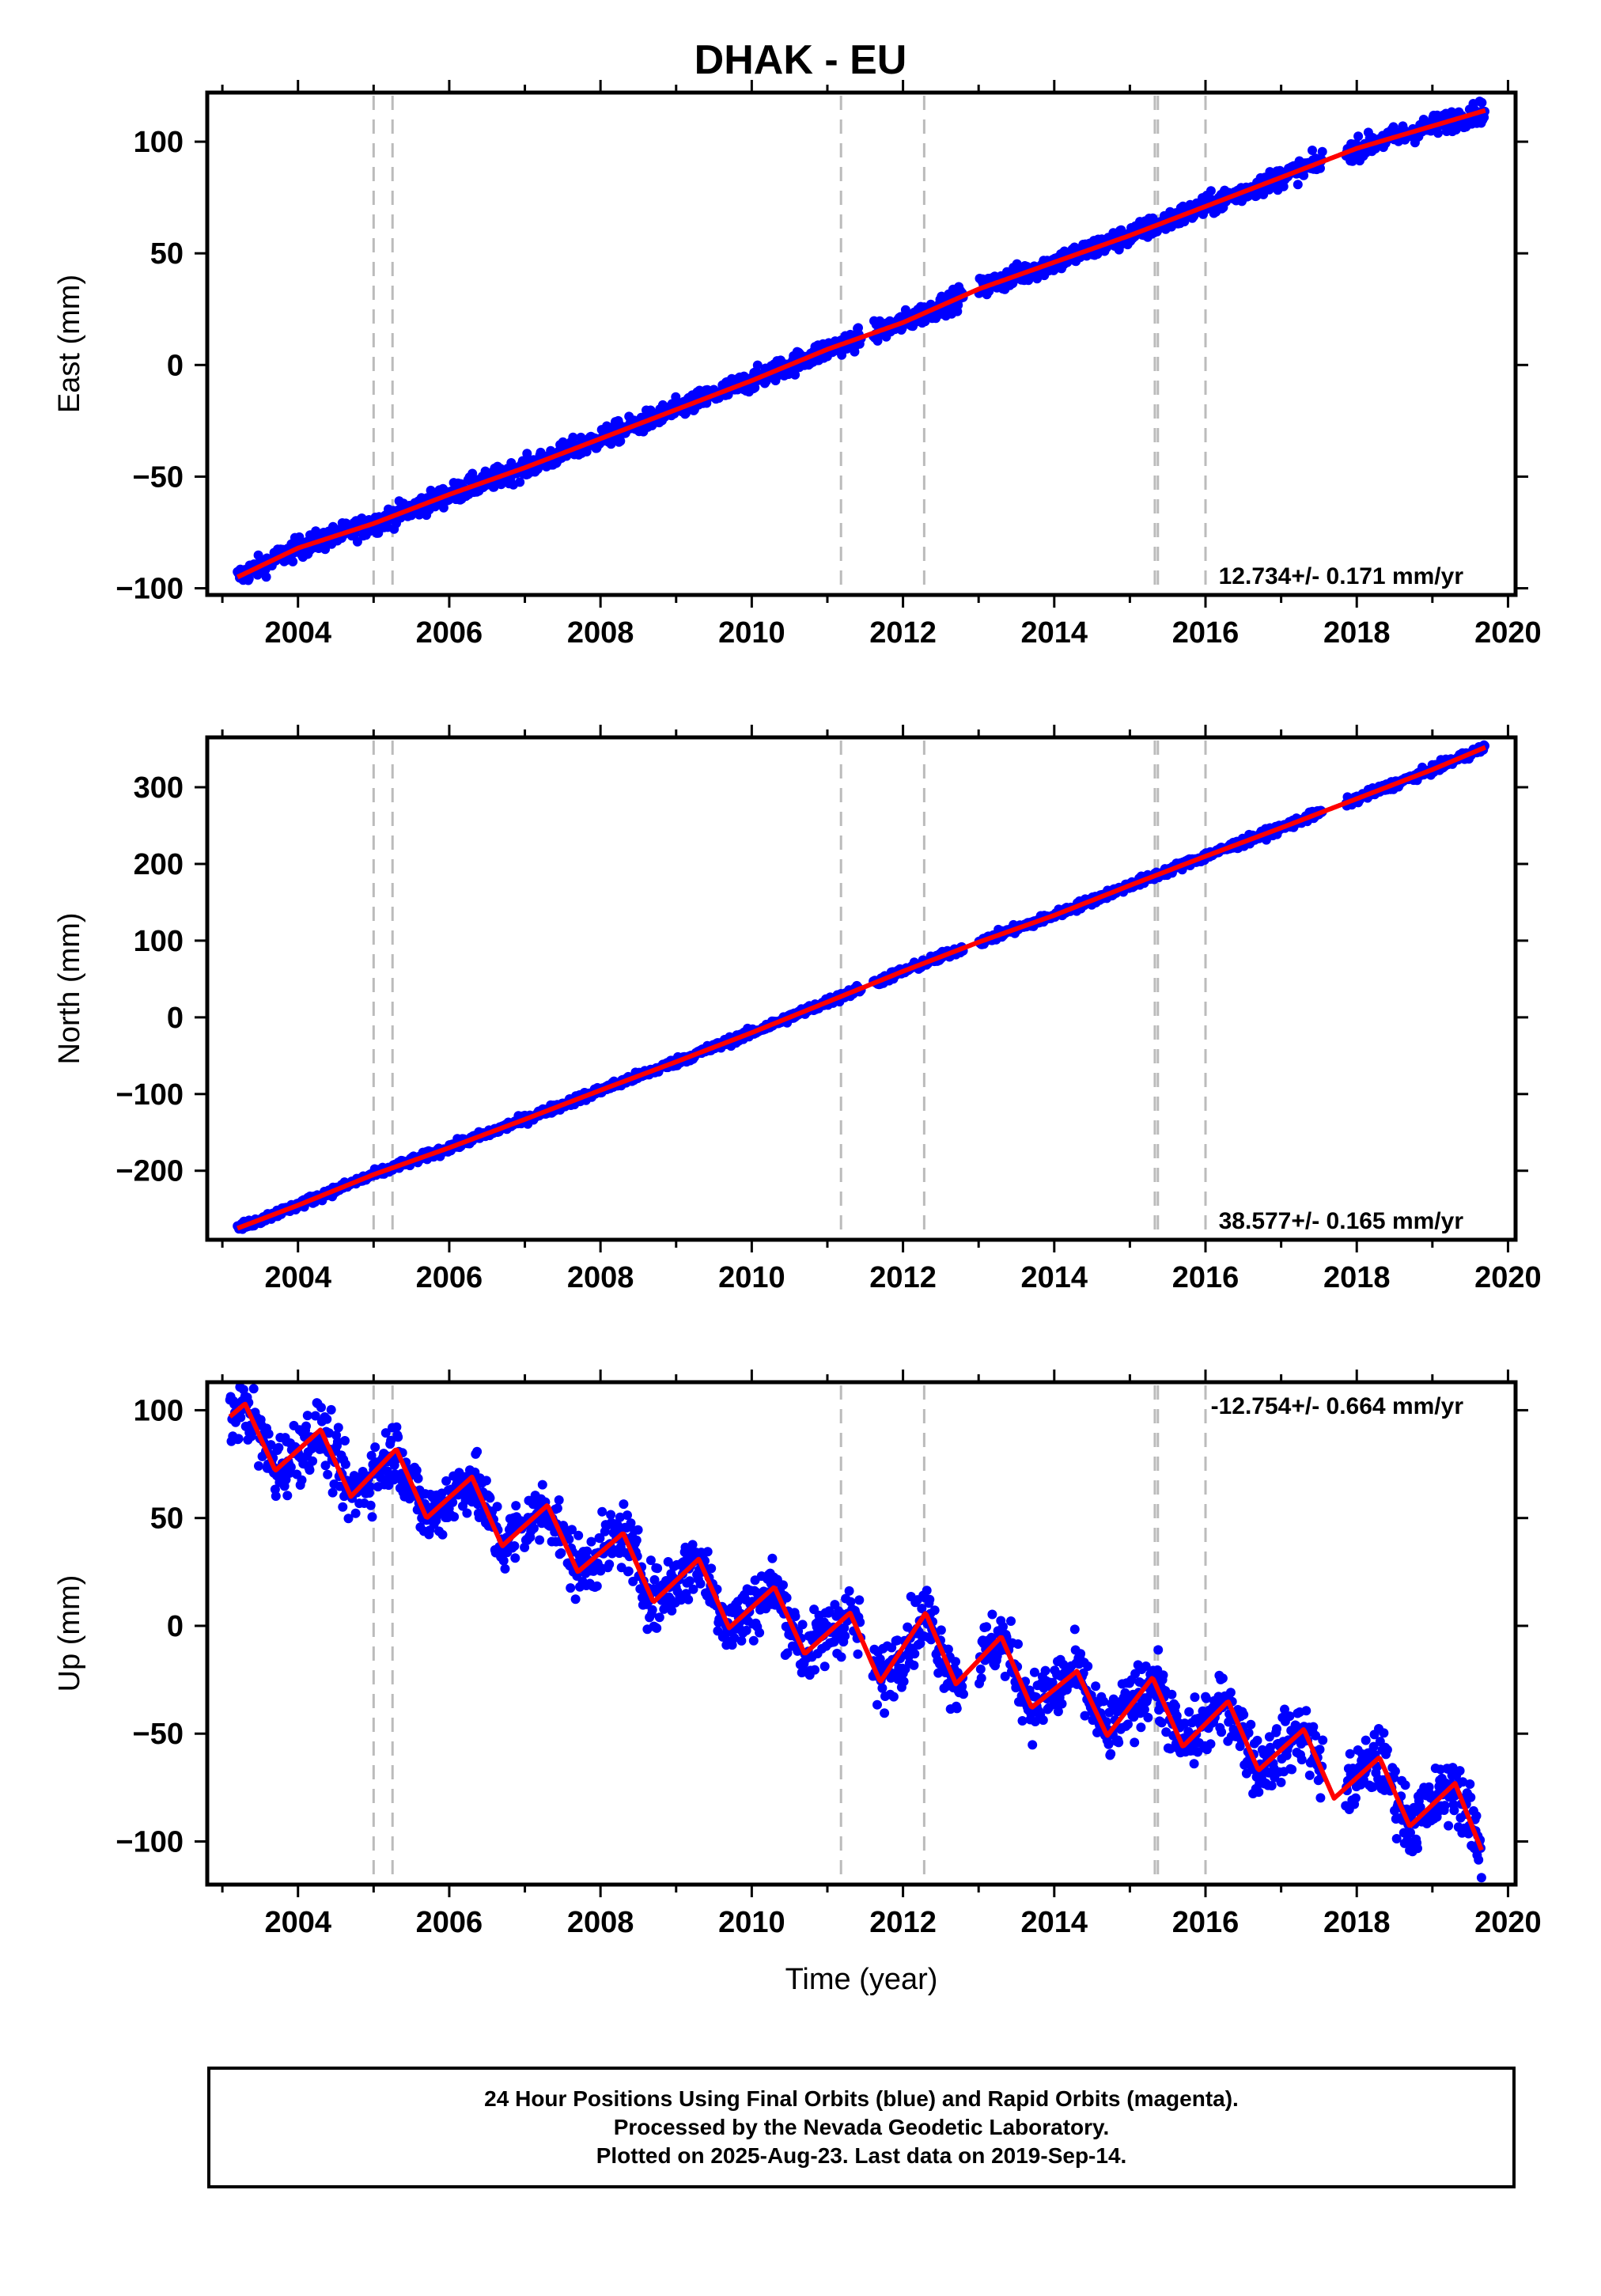 This screenshot has height=2296, width=1601. What do you see at coordinates (70, 988) in the screenshot?
I see `y-axis-label: North (mm)` at bounding box center [70, 988].